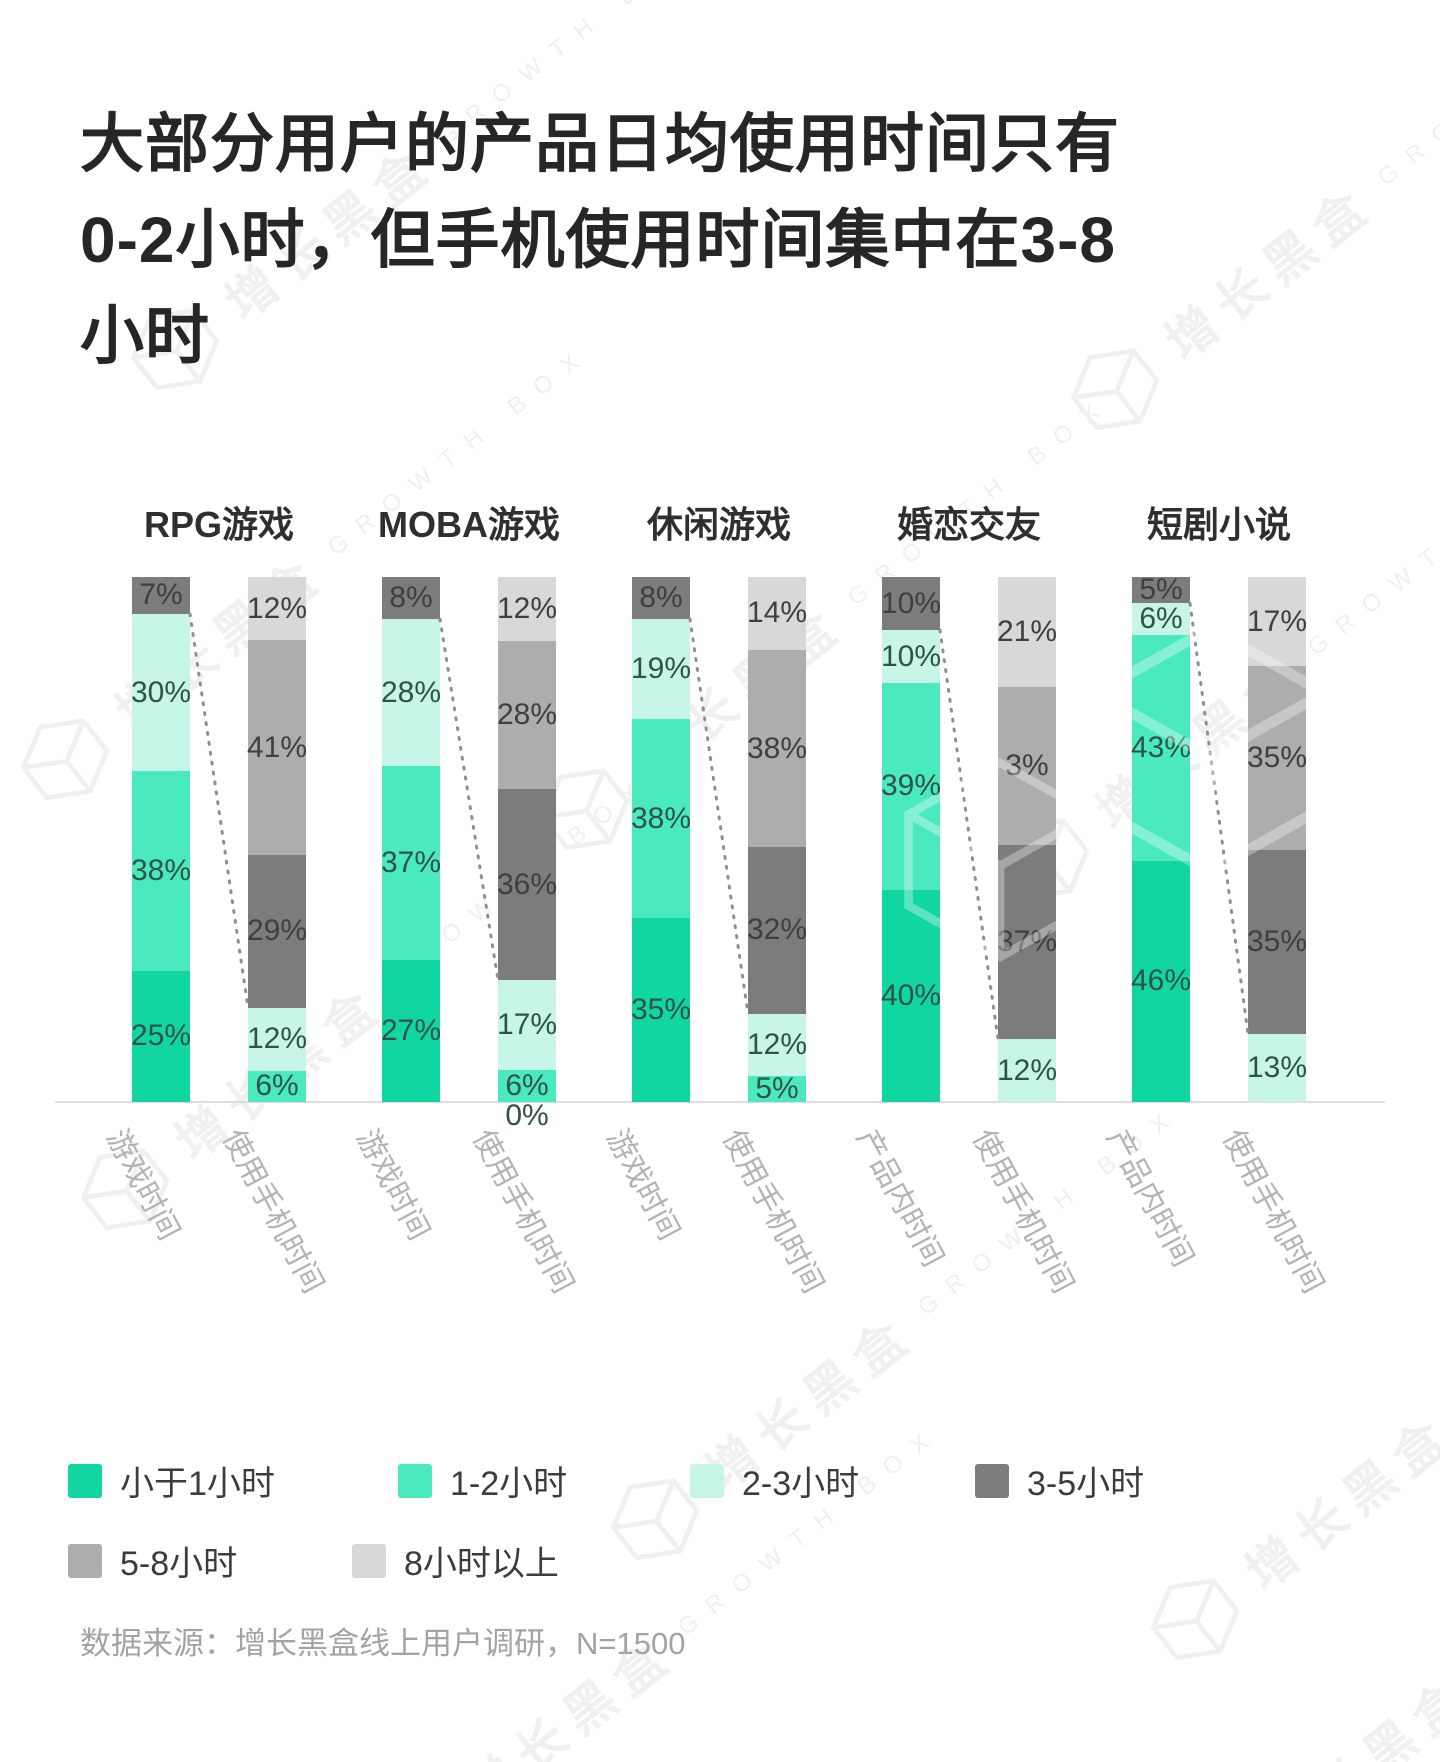 Image resolution: width=1440 pixels, height=1762 pixels. Describe the element at coordinates (197, 1484) in the screenshot. I see `legend-label: 小于1小时` at that location.